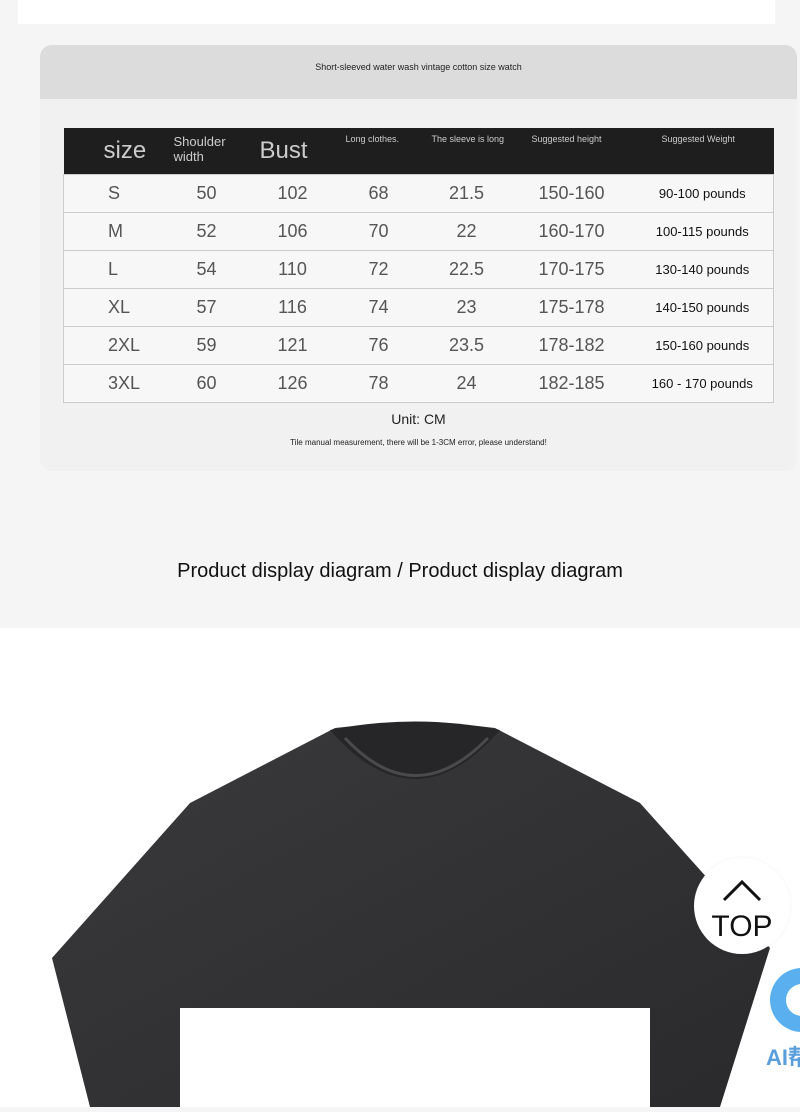 The width and height of the screenshot is (800, 1112). Describe the element at coordinates (206, 193) in the screenshot. I see `table-cell: 50` at that location.